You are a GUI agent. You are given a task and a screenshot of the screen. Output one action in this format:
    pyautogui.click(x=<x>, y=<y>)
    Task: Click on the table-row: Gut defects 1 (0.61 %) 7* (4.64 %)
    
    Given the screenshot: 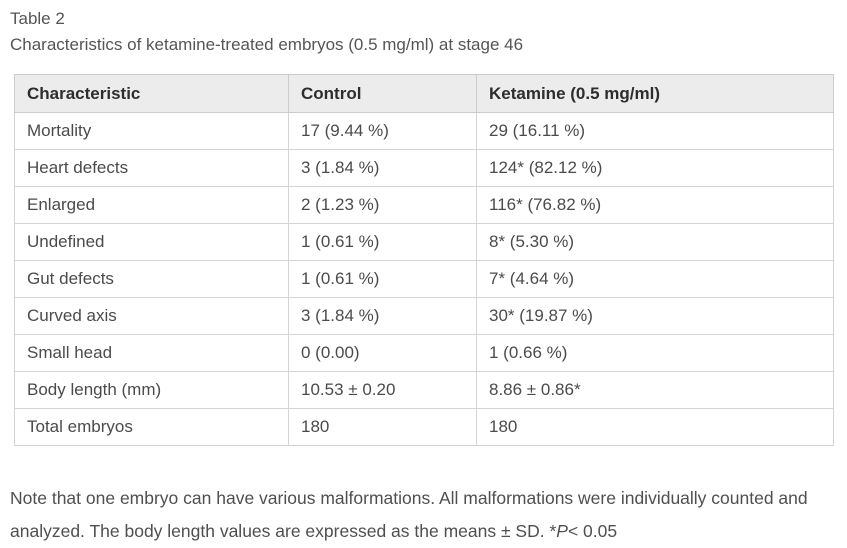 What is the action you would take?
    pyautogui.click(x=424, y=279)
    